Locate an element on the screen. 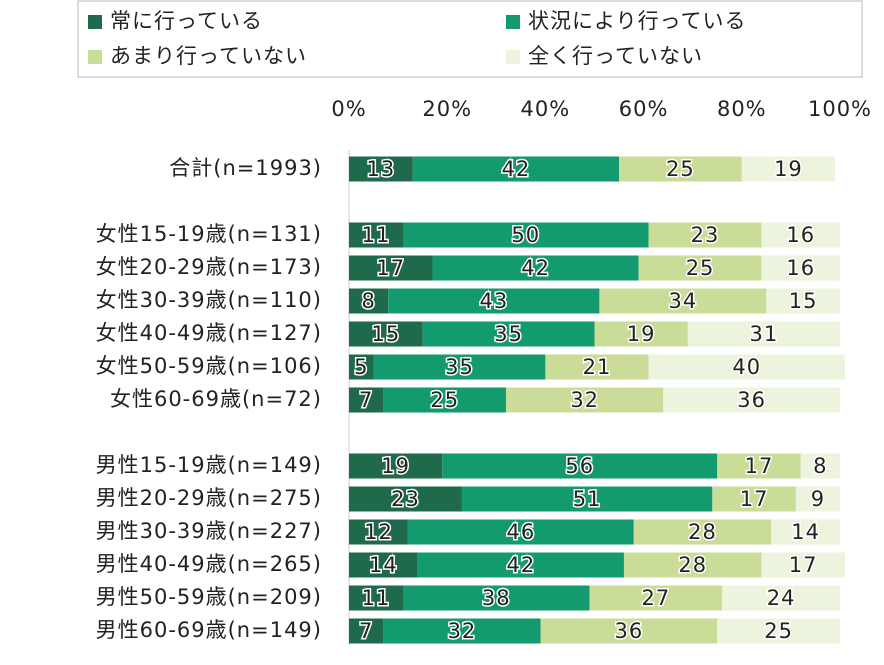  y-tick-label: 男性15-19歳(n=149) is located at coordinates (209, 465).